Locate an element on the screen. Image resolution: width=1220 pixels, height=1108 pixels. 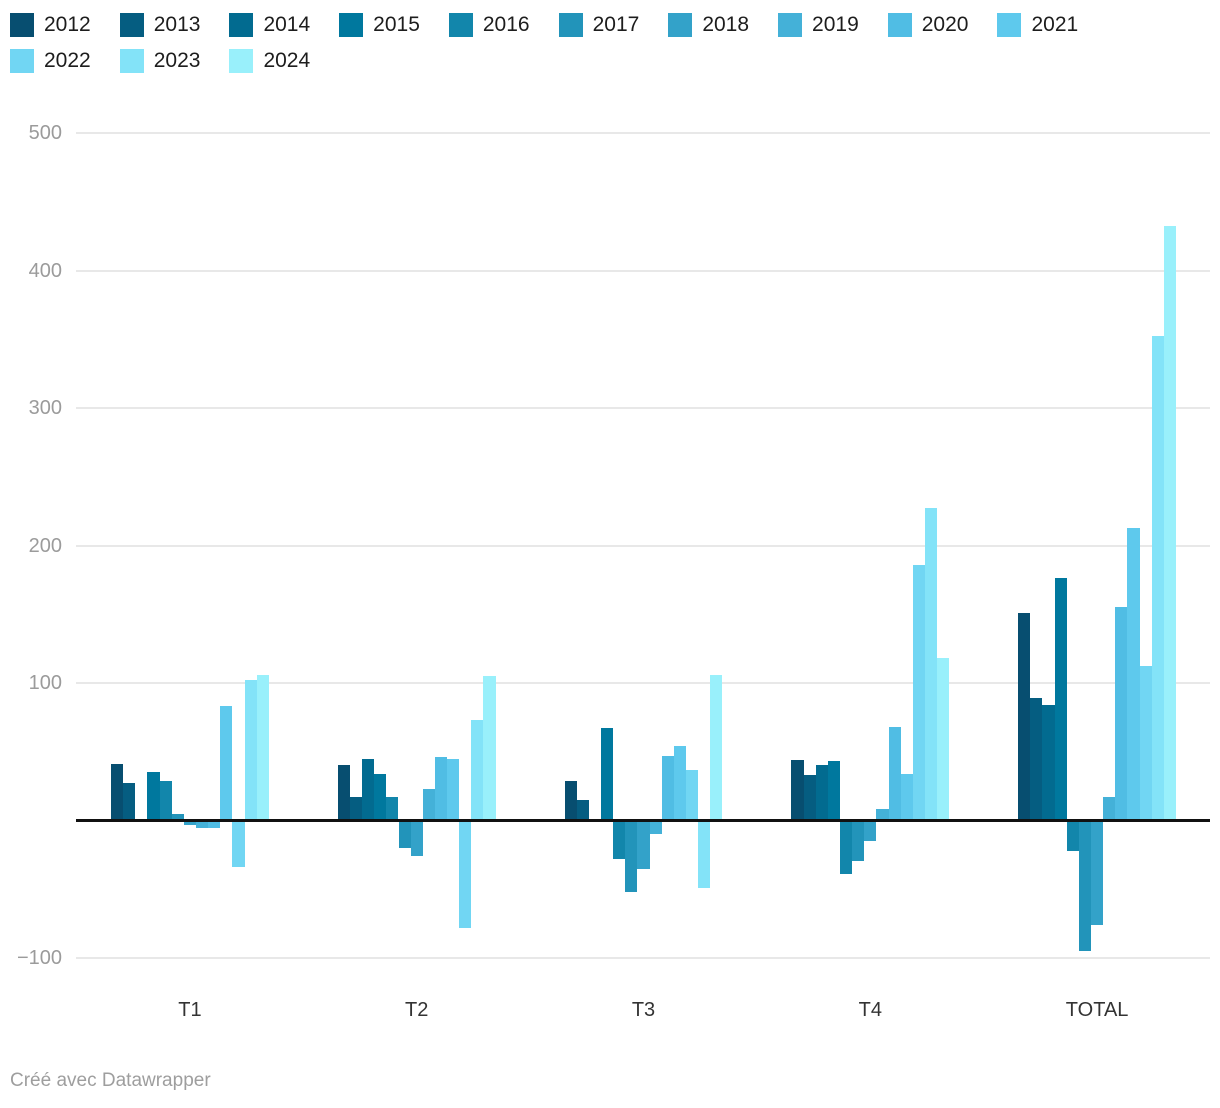
bar-2017-TOTAL is located at coordinates (1085, 887).